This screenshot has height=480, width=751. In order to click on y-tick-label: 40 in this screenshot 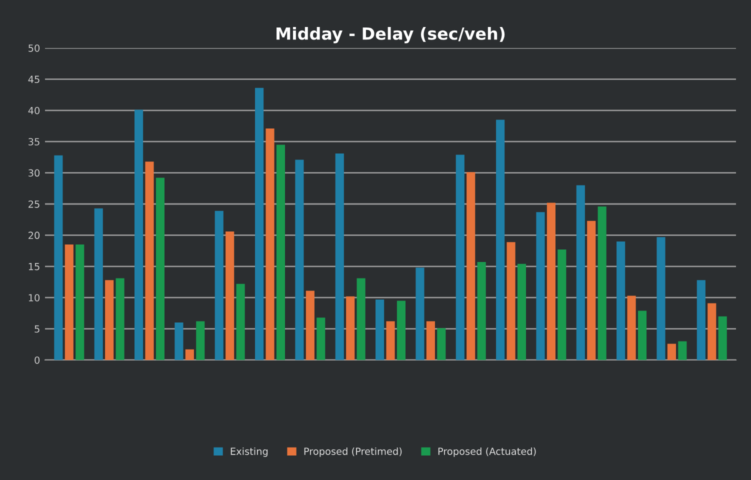, I will do `click(34, 110)`.